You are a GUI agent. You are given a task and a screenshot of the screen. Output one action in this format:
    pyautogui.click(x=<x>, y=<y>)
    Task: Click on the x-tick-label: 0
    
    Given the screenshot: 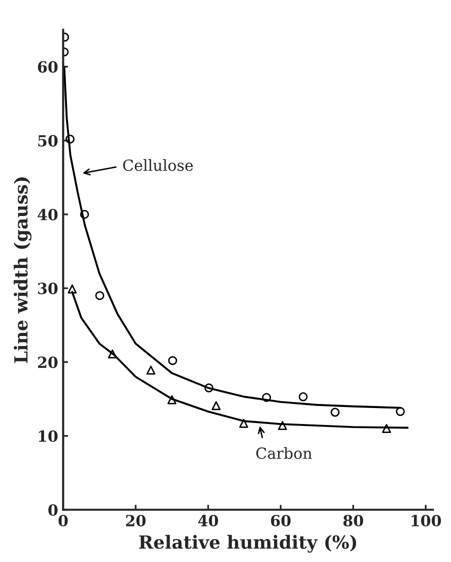 What is the action you would take?
    pyautogui.click(x=63, y=520)
    